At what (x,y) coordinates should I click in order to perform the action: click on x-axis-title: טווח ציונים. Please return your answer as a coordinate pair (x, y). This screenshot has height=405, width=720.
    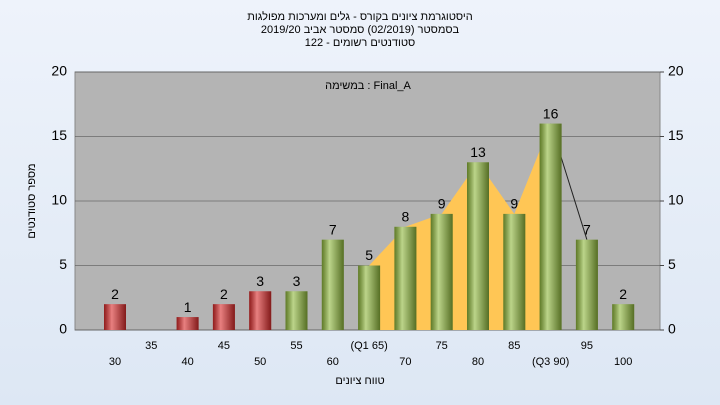
    Looking at the image, I should click on (359, 381).